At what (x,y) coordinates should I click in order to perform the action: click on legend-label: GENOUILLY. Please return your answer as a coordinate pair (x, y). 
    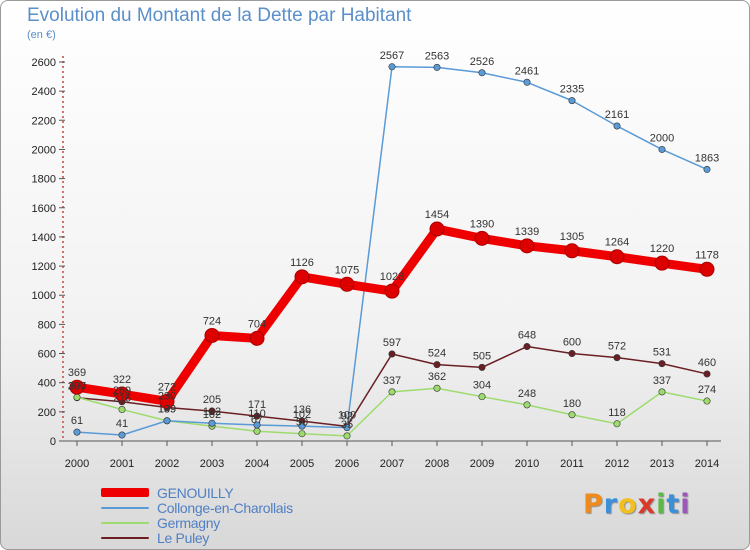
    Looking at the image, I should click on (195, 492).